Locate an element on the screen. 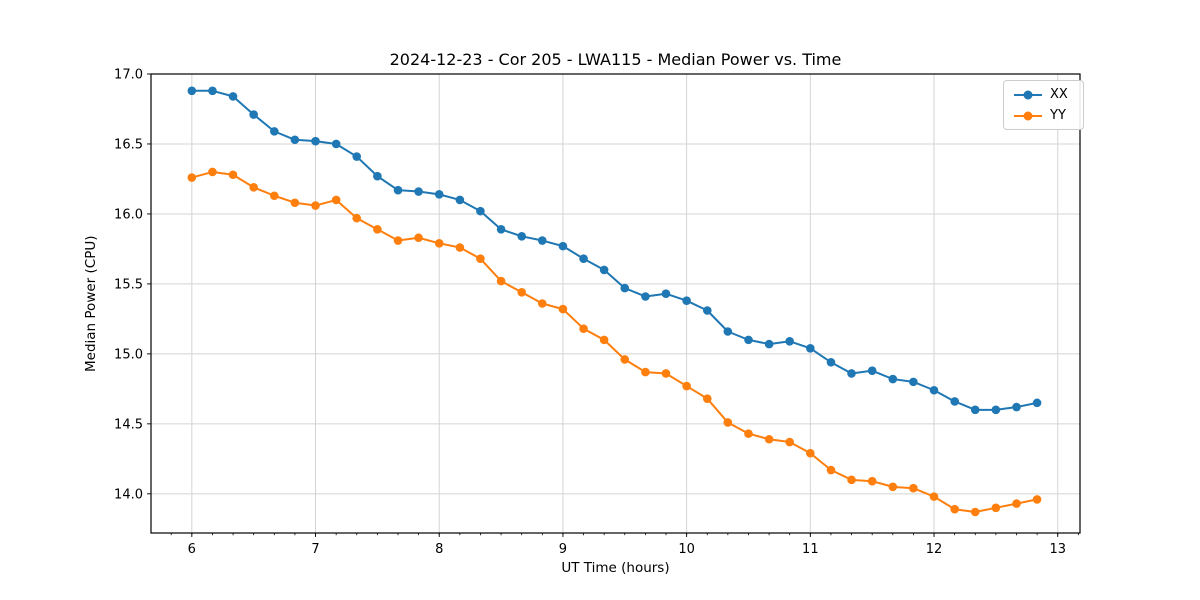 Image resolution: width=1200 pixels, height=600 pixels. x-tick-label: 10 is located at coordinates (686, 549).